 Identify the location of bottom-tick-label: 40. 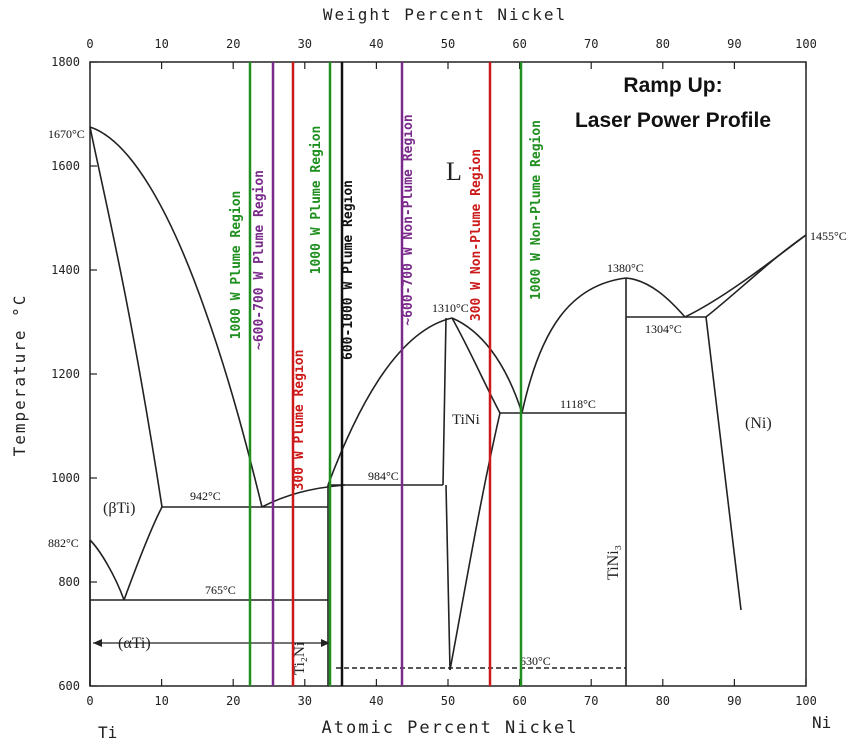
(376, 701).